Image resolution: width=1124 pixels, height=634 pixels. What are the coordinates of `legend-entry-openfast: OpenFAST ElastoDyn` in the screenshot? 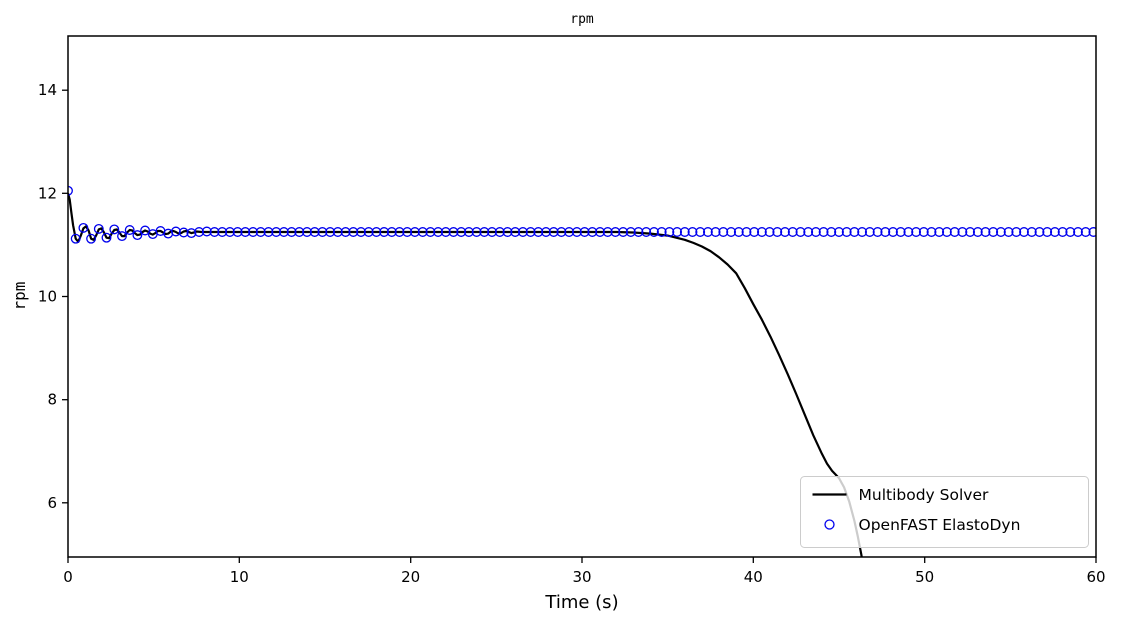 It's located at (940, 525).